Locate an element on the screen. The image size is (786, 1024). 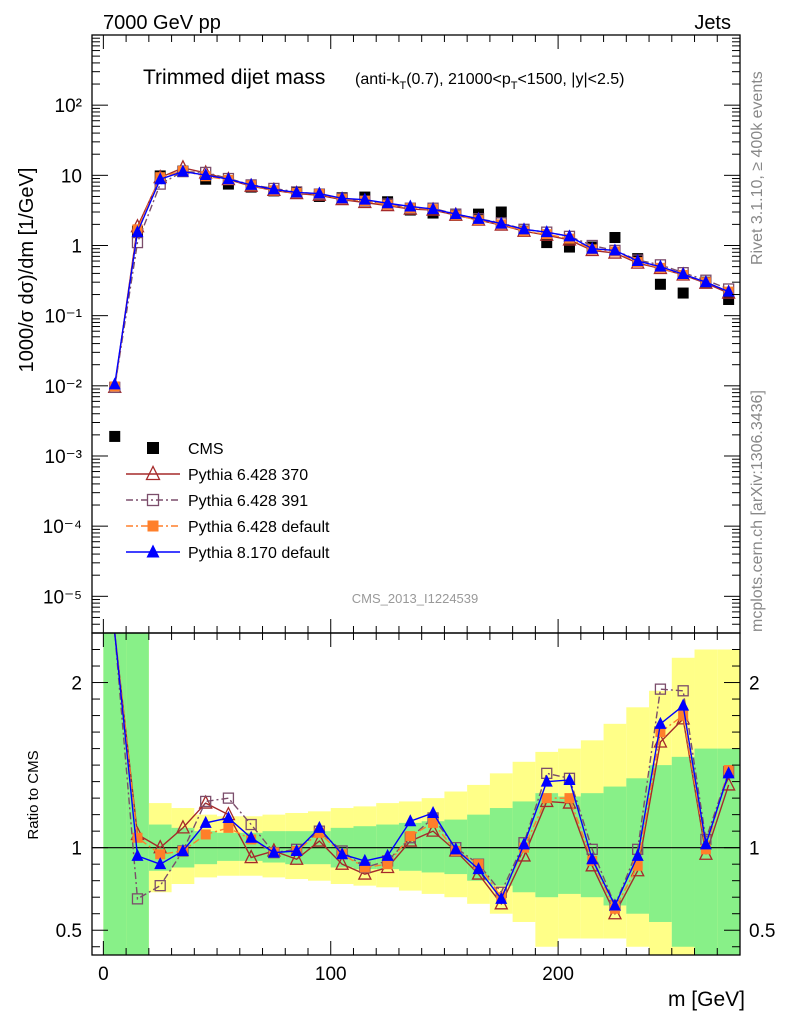
rivet-label: Rivet 3.1.10, ≥ 400k events is located at coordinates (757, 168).